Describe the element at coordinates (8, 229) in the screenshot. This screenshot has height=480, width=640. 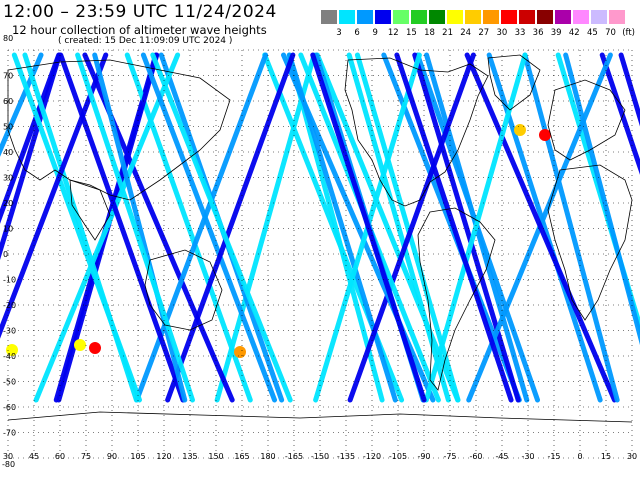
I see `latitude-label: 10` at that location.